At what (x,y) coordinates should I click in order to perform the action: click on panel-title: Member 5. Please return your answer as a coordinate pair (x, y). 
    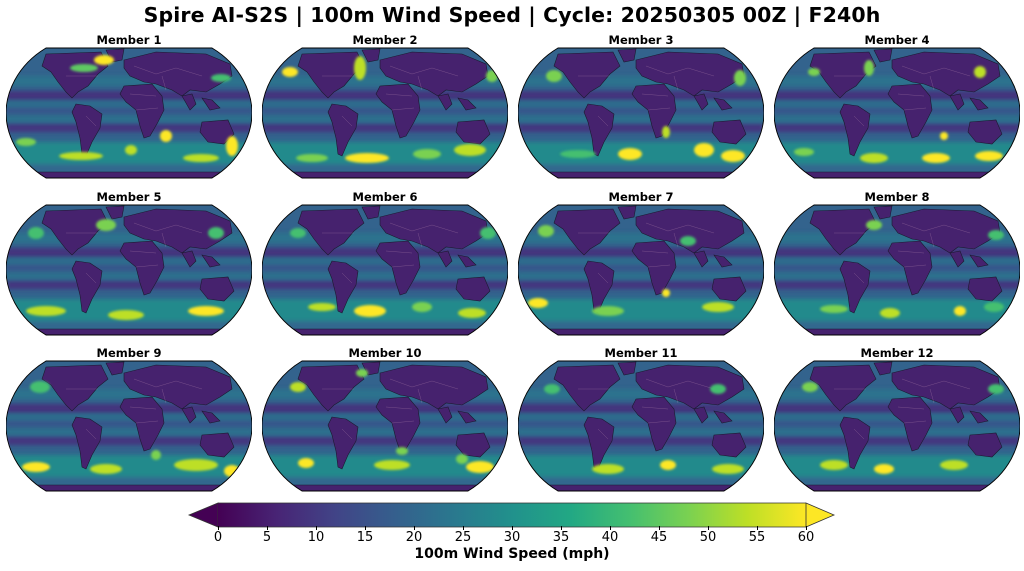
    Looking at the image, I should click on (129, 197).